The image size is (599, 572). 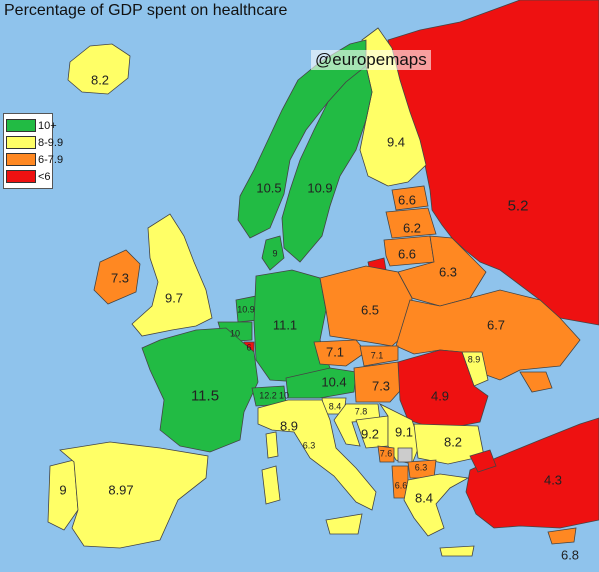 I want to click on value-bulgaria: 8.2, so click(x=453, y=442).